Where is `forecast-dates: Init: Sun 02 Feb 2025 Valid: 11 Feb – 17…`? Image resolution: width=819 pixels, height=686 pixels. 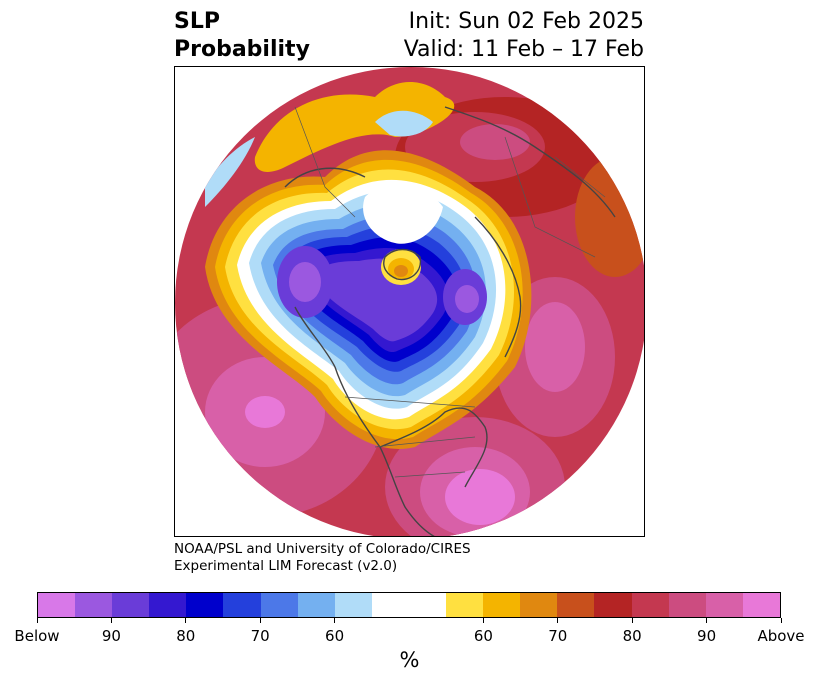
forecast-dates: Init: Sun 02 Feb 2025 Valid: 11 Feb – 17… is located at coordinates (524, 36).